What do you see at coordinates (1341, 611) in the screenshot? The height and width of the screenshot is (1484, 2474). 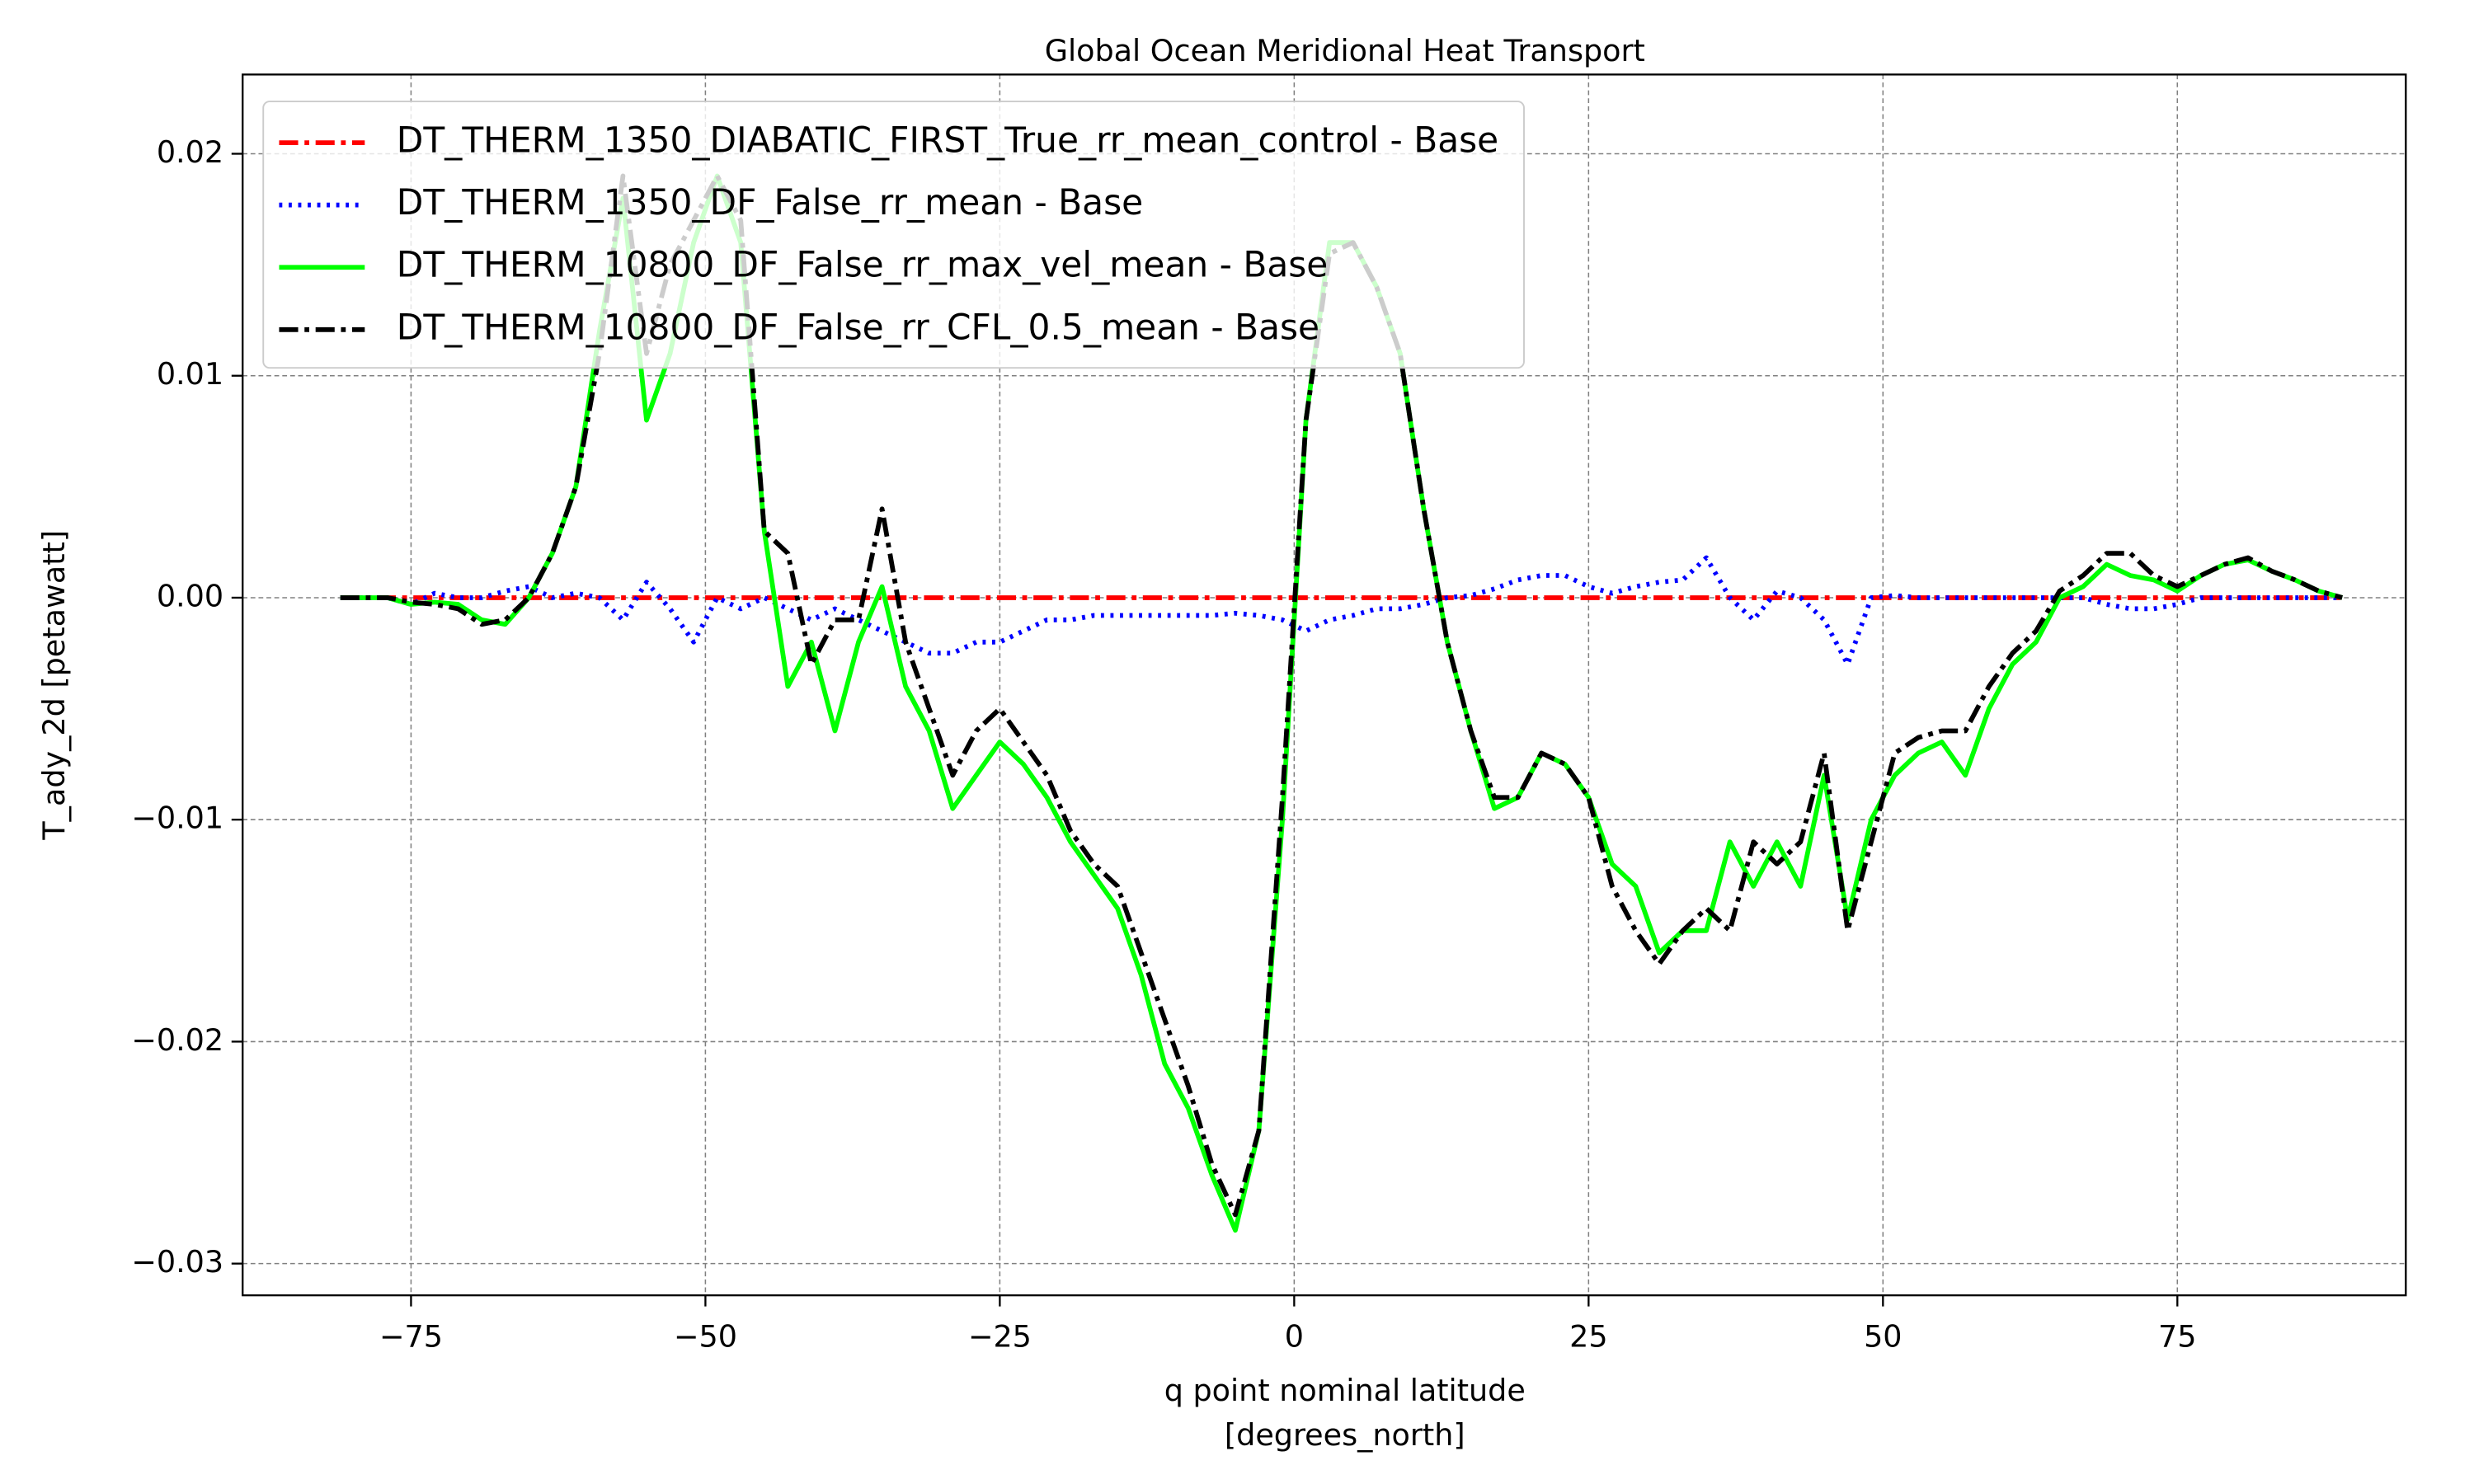 I see `series-line` at bounding box center [1341, 611].